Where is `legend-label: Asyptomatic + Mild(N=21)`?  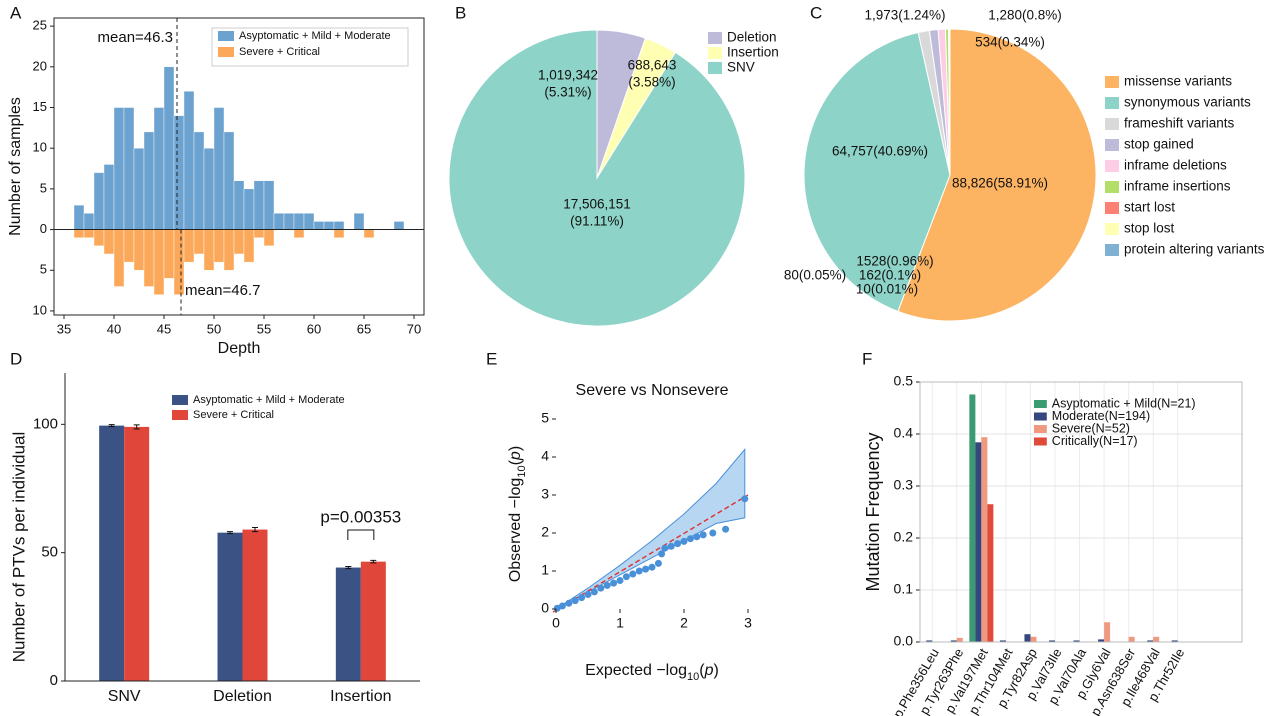 legend-label: Asyptomatic + Mild(N=21) is located at coordinates (1124, 403).